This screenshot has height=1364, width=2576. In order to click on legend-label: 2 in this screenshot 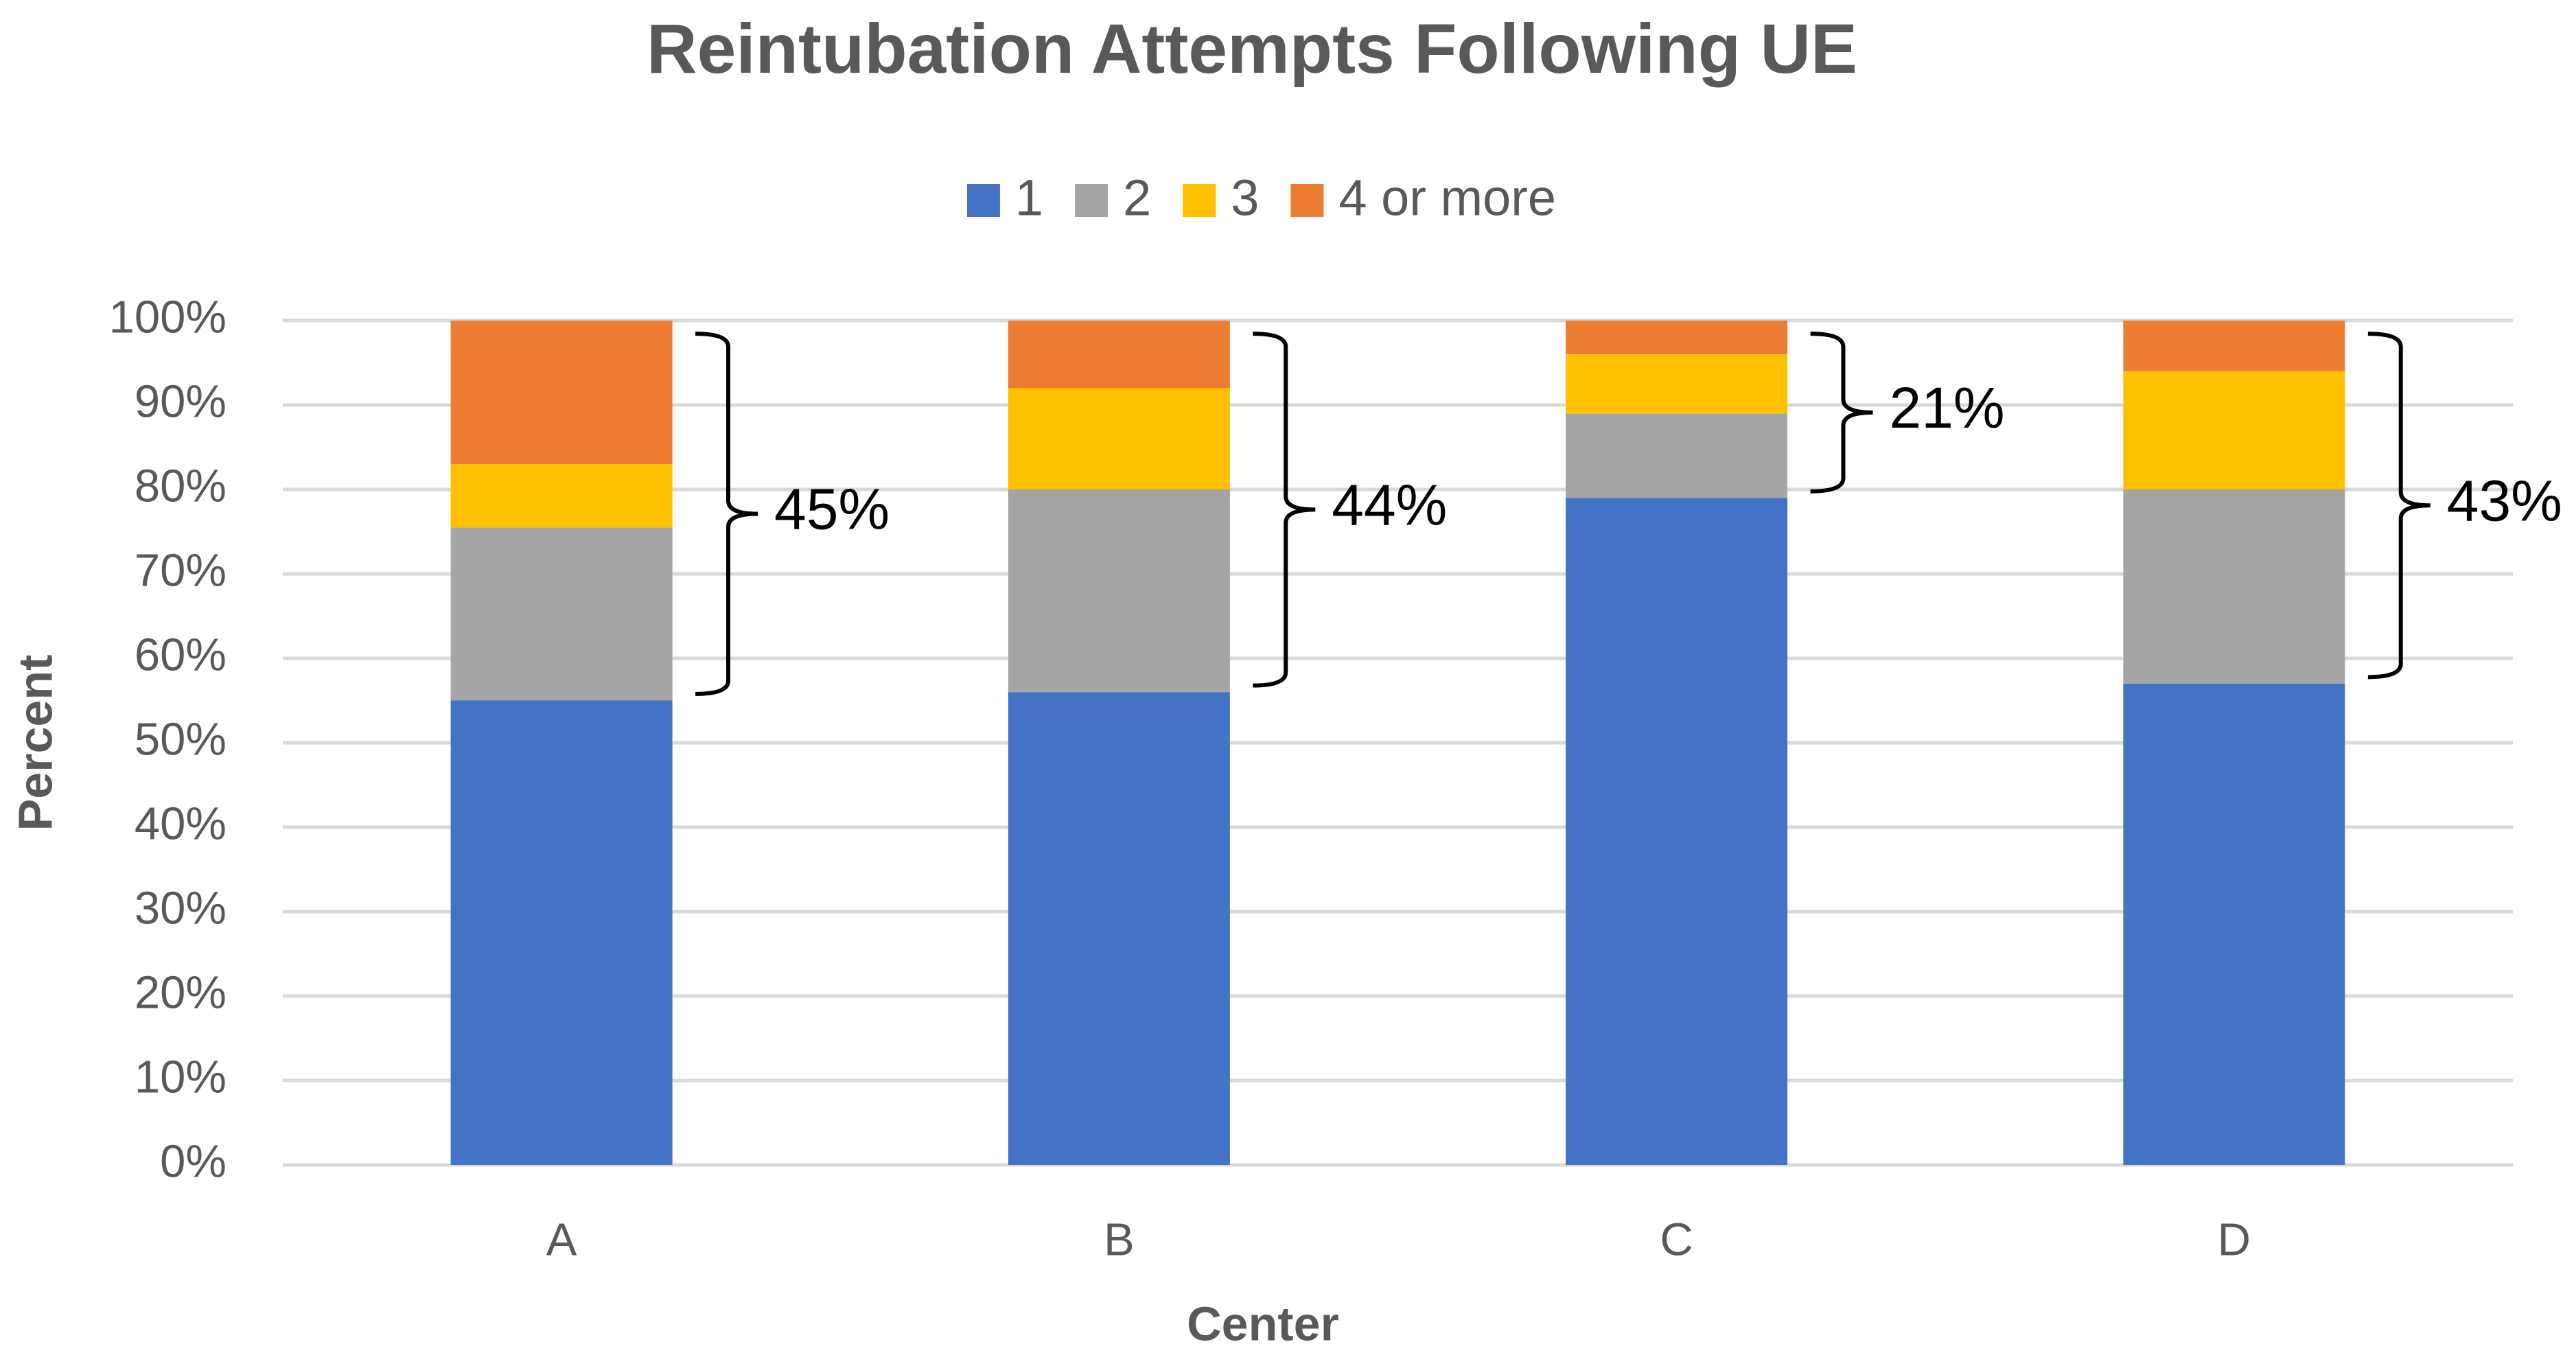, I will do `click(1137, 198)`.